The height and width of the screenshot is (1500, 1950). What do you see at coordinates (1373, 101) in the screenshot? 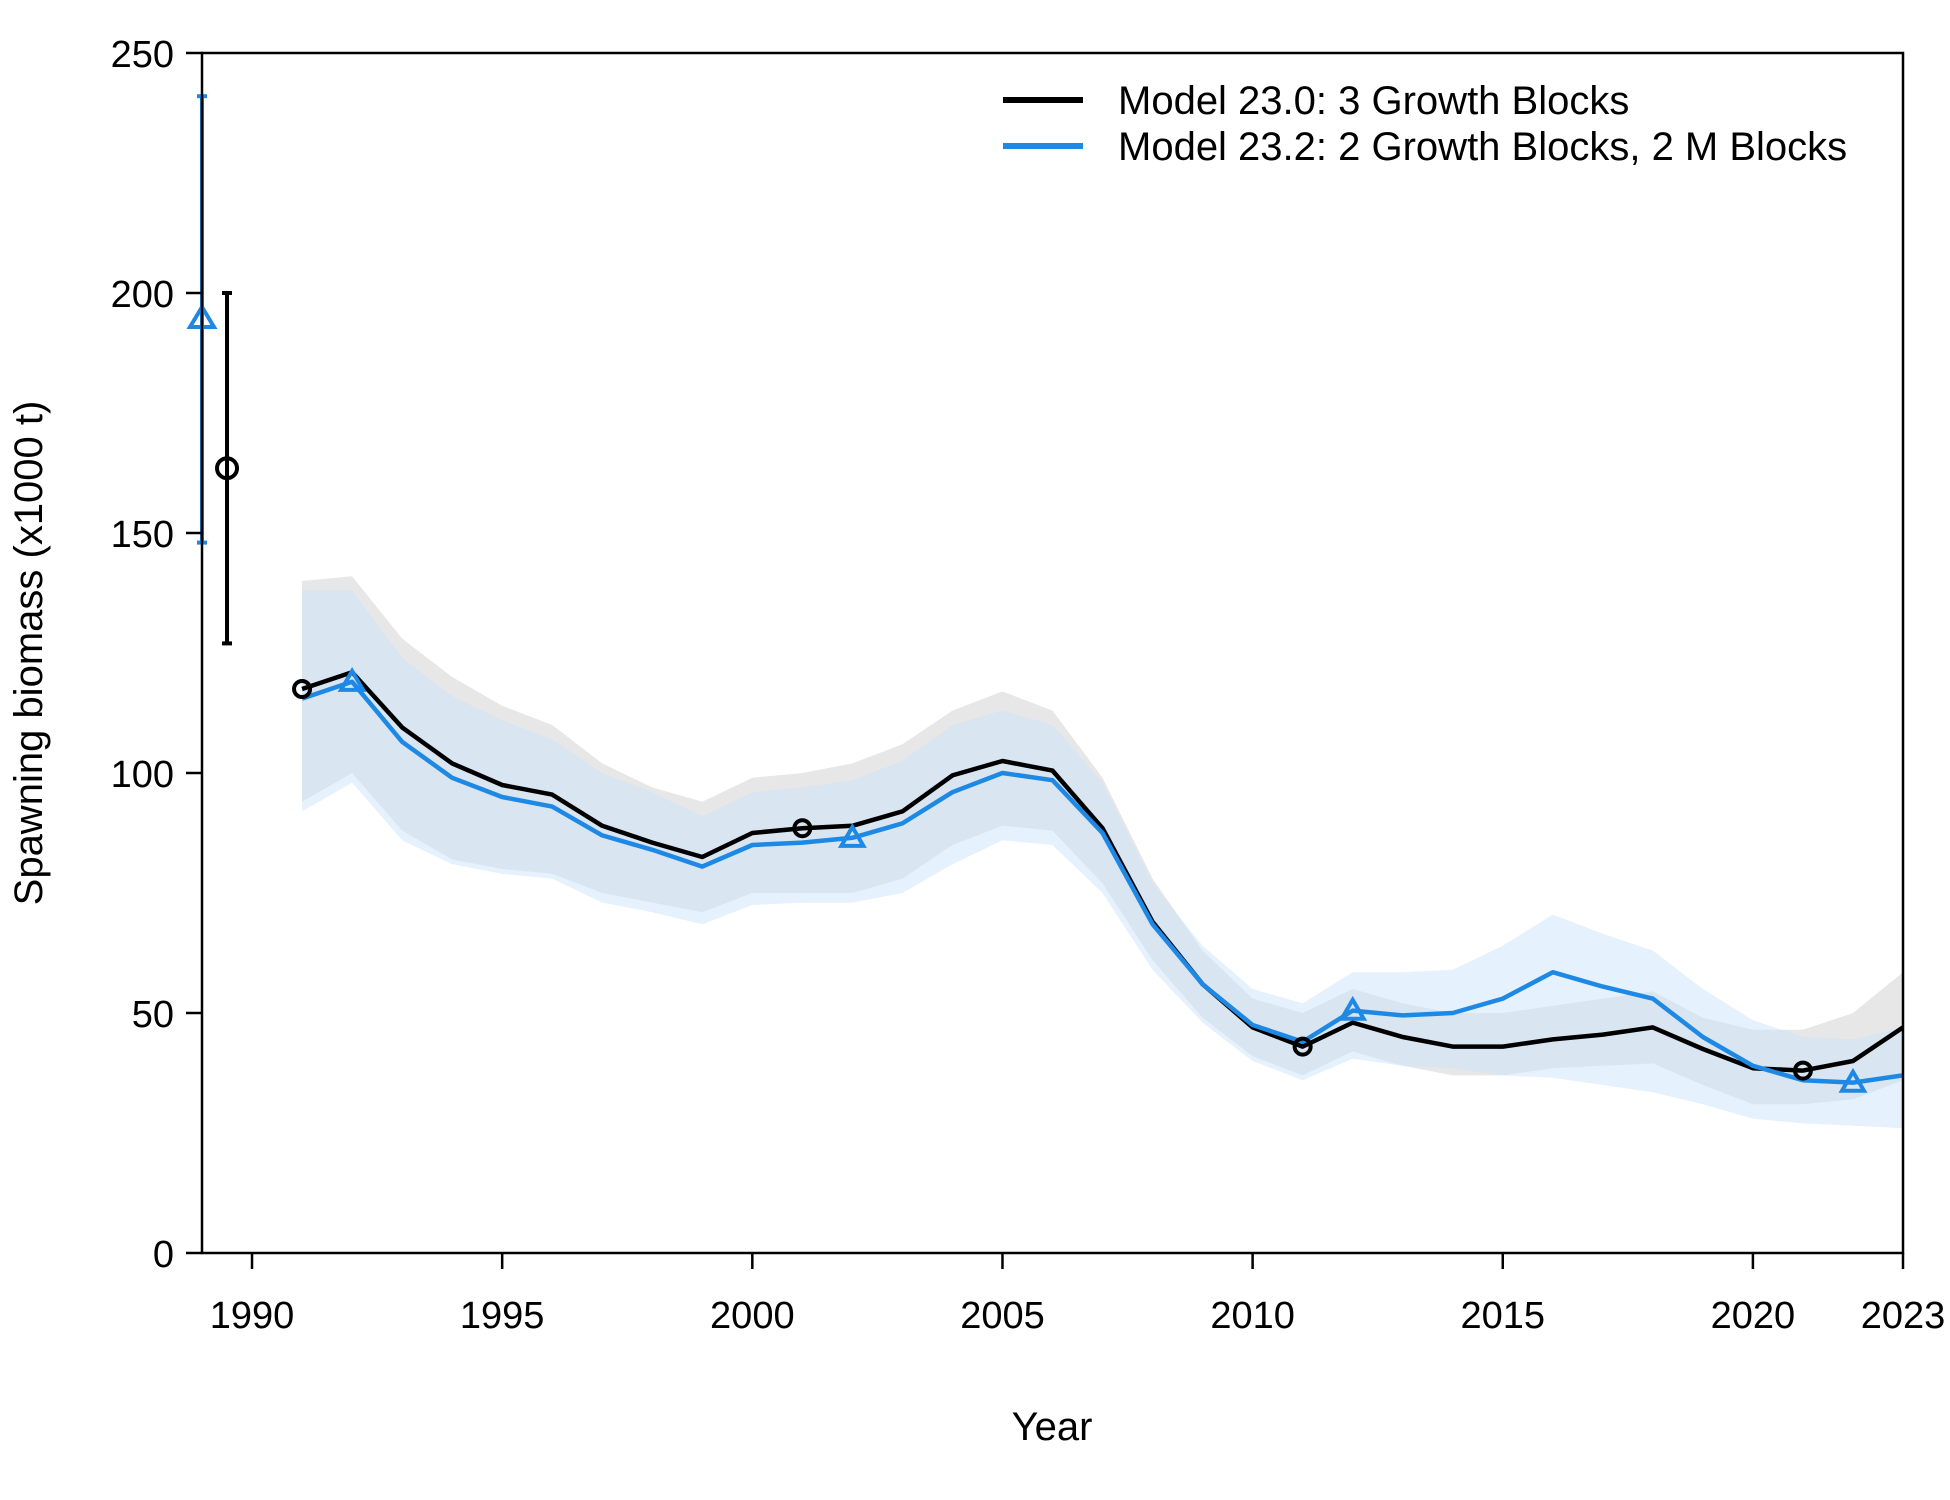
I see `legend-label-model-23-0: Model 23.0: 3 Growth Blocks` at bounding box center [1373, 101].